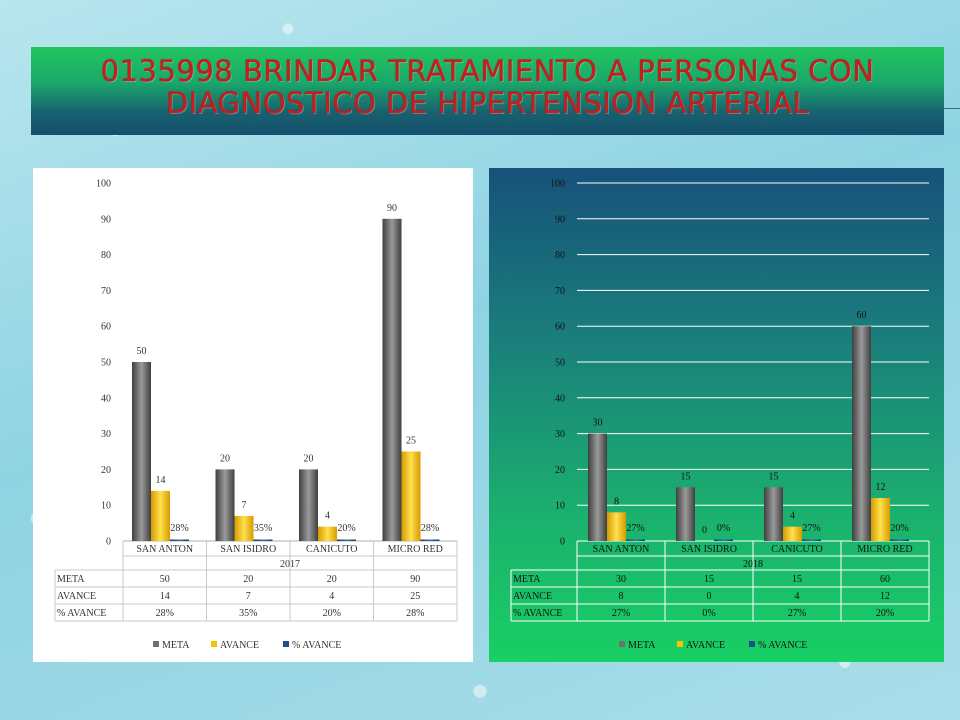 This screenshot has height=720, width=960. I want to click on table-cell: 7, so click(248, 596).